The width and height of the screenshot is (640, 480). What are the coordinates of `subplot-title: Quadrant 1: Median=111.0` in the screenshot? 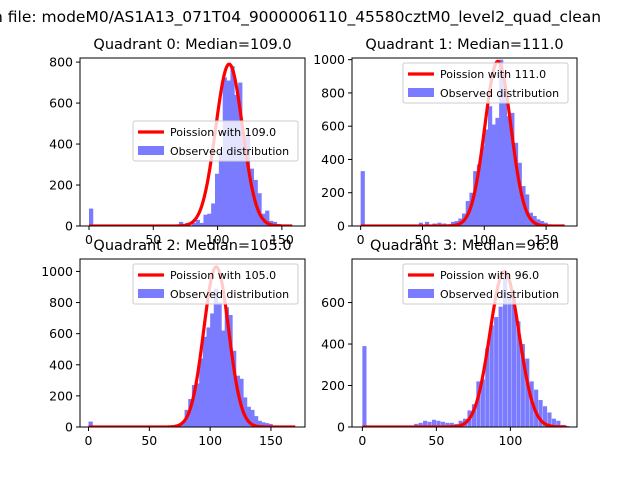 It's located at (464, 45).